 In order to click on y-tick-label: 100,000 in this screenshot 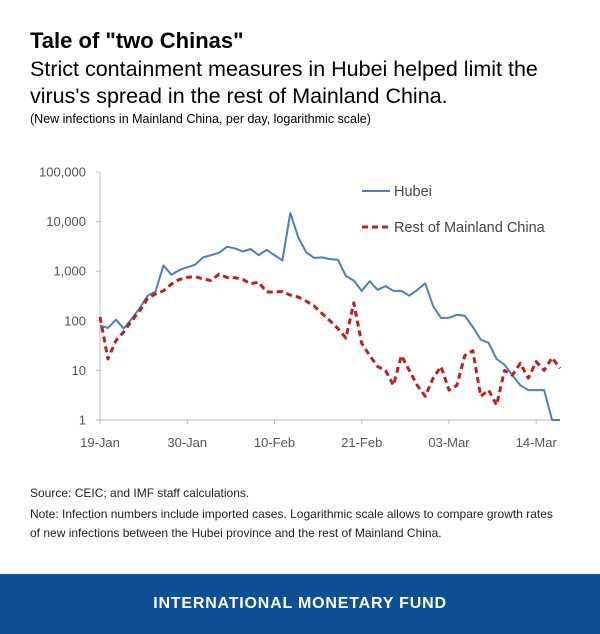, I will do `click(62, 172)`.